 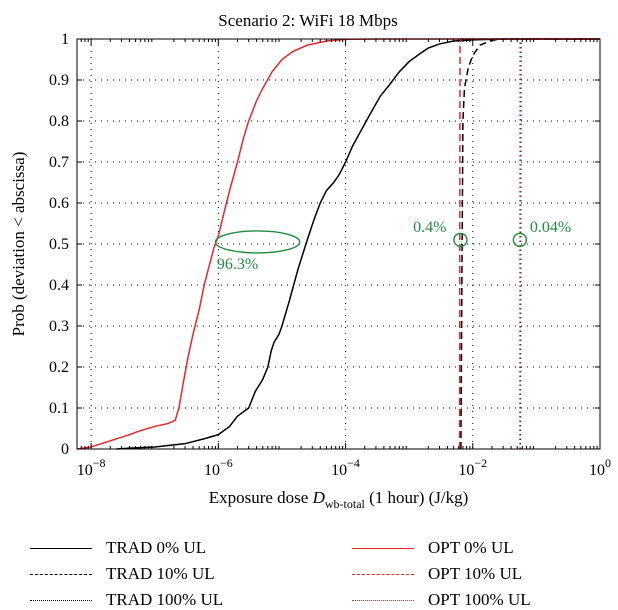 I want to click on annotation-label: 0.4%, so click(x=429, y=227).